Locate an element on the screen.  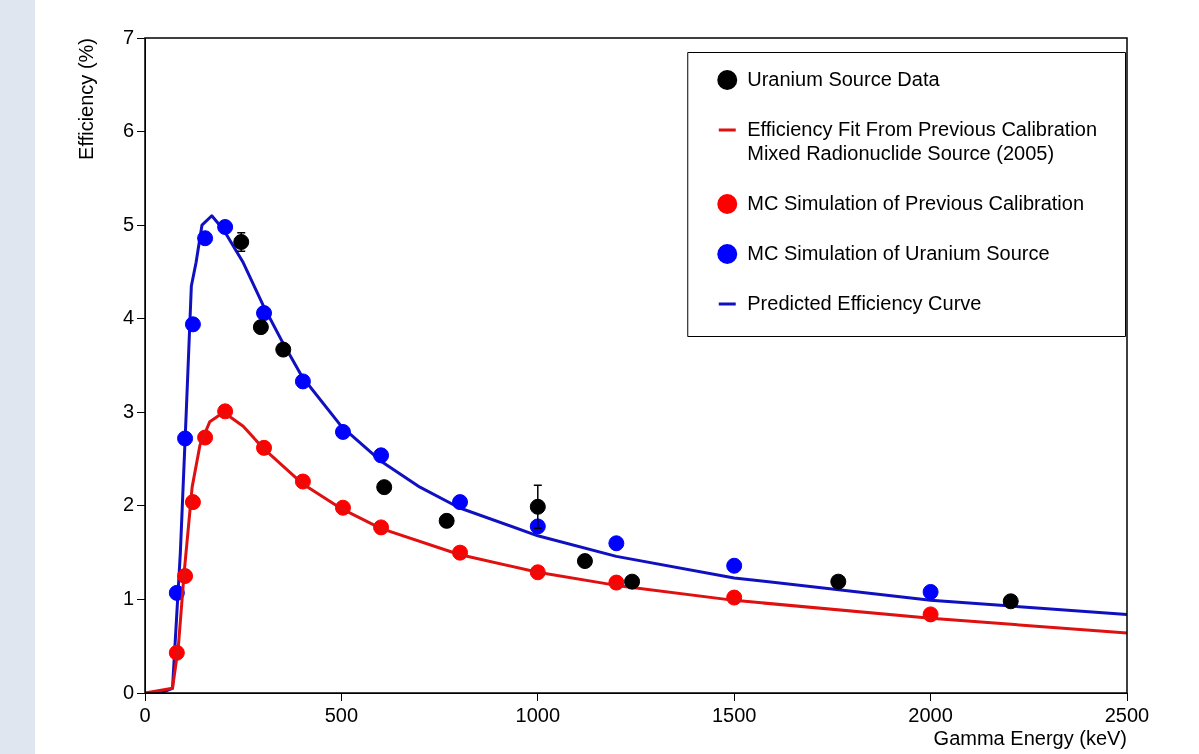
y-tick-label: 6 is located at coordinates (128, 130).